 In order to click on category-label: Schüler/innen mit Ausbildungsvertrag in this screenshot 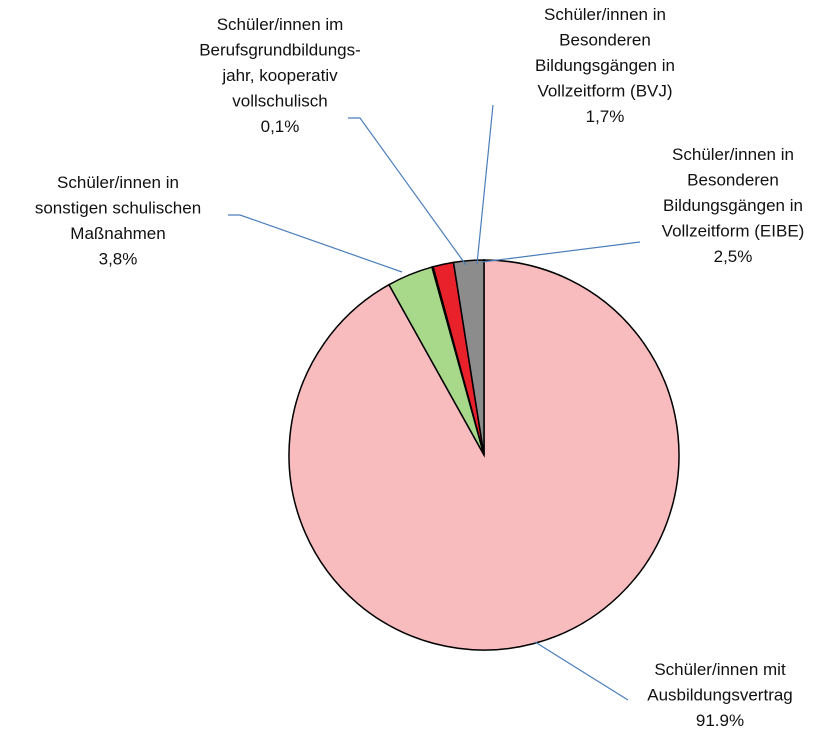, I will do `click(720, 682)`.